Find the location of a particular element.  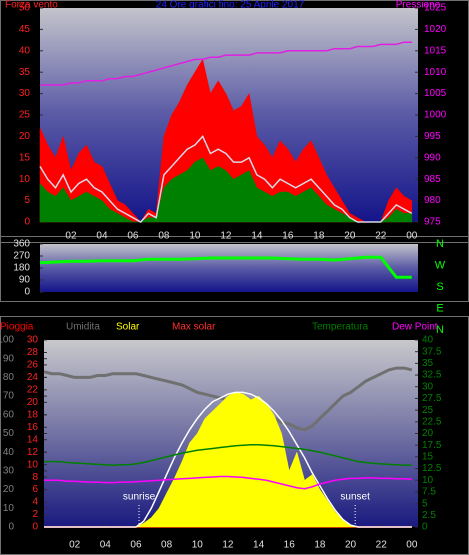

x-tick-label: 14 is located at coordinates (259, 545).